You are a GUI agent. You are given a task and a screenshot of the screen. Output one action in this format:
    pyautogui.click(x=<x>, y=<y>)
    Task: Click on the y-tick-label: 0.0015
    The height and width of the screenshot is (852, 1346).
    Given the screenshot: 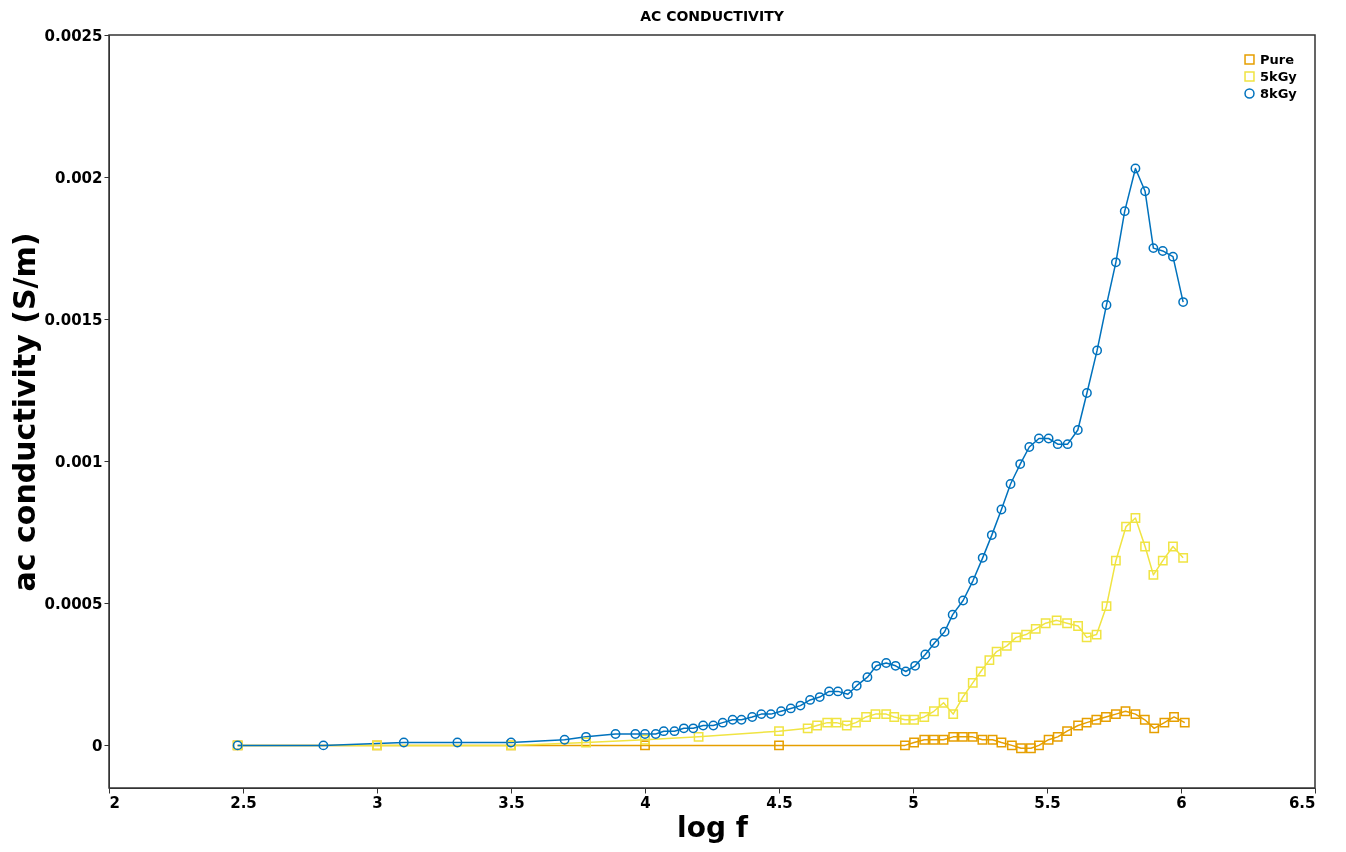 What is the action you would take?
    pyautogui.click(x=73, y=319)
    